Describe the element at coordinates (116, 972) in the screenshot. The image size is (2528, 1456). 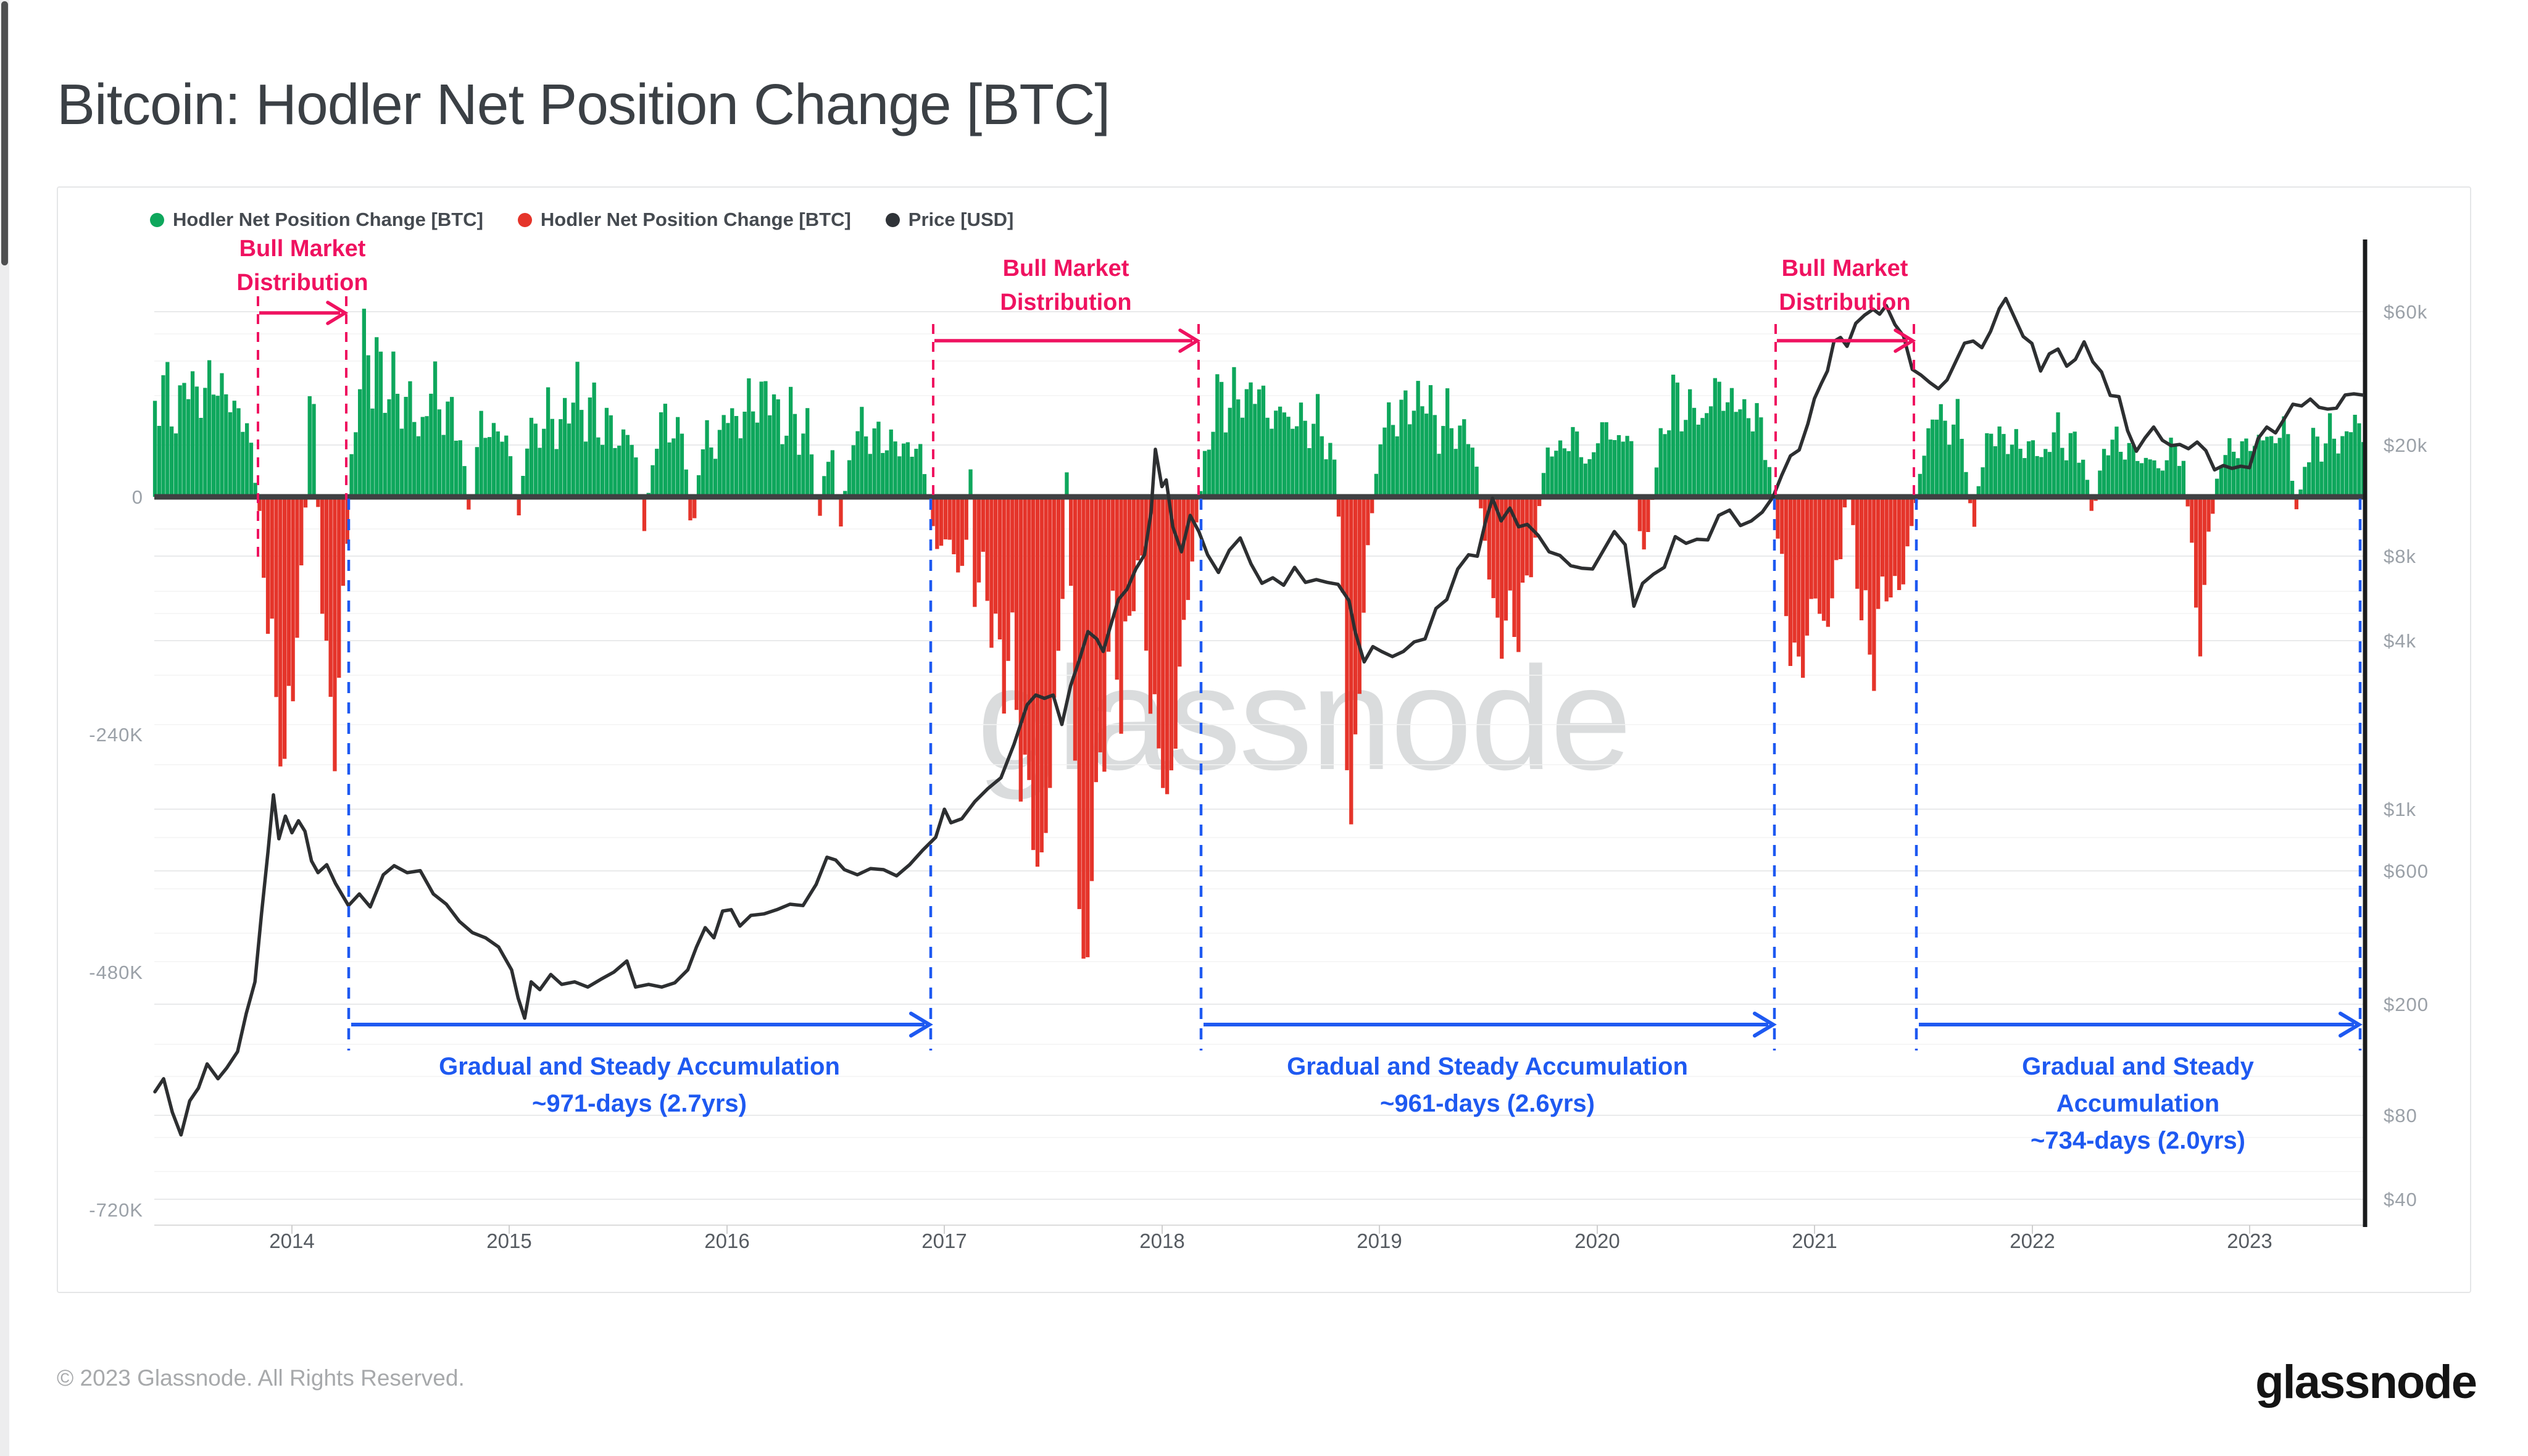
I see `svg-text: -480K` at that location.